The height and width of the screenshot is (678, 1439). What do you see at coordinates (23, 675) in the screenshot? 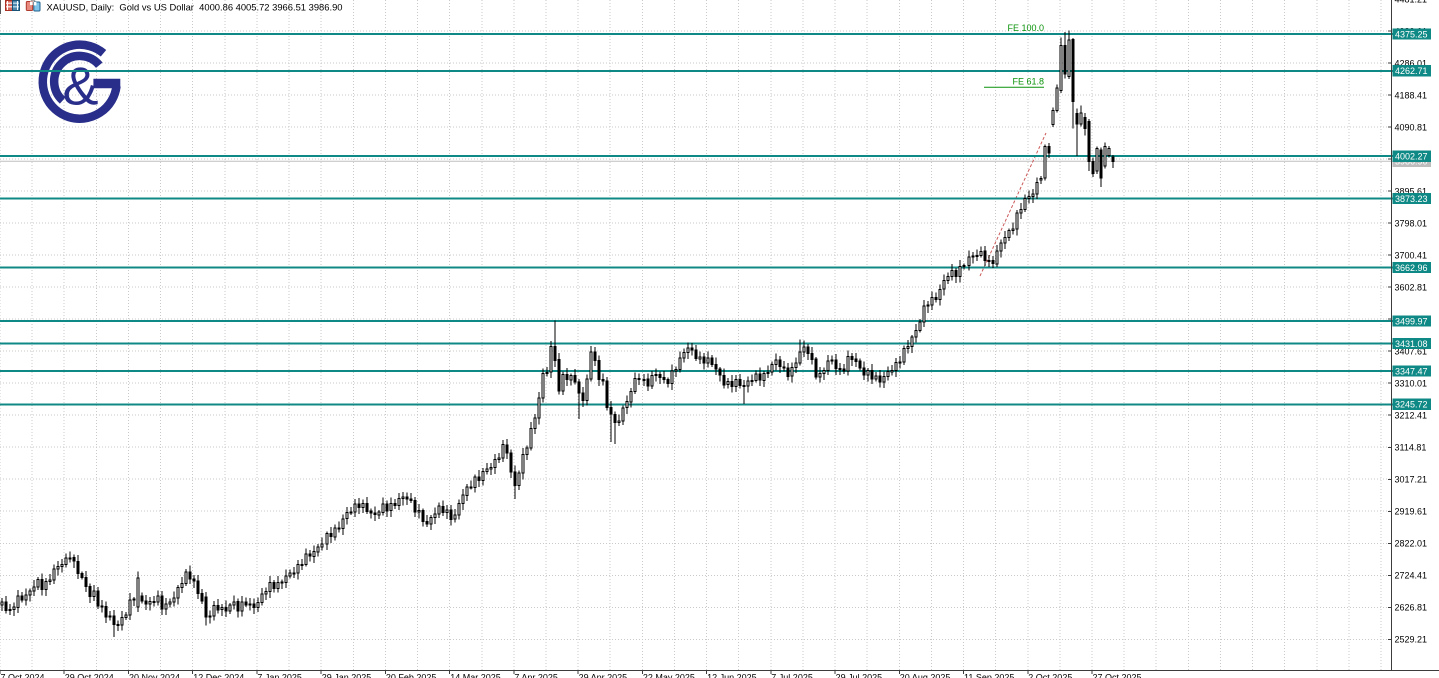
I see `svg-text: 7 Oct 2024` at bounding box center [23, 675].